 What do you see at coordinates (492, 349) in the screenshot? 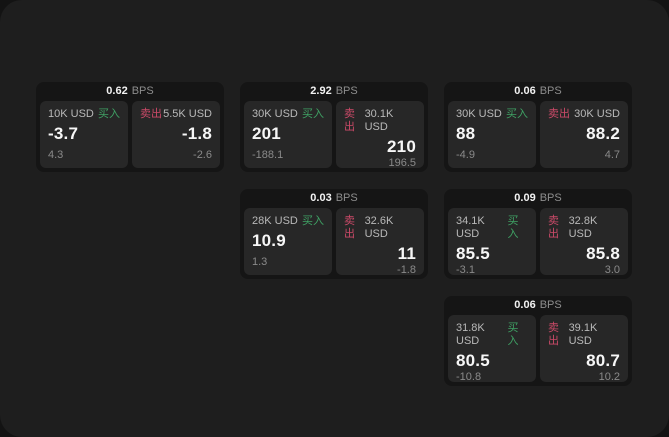
I see `buy-panel: 31.8K USD 买入 80.5 -10.8` at bounding box center [492, 349].